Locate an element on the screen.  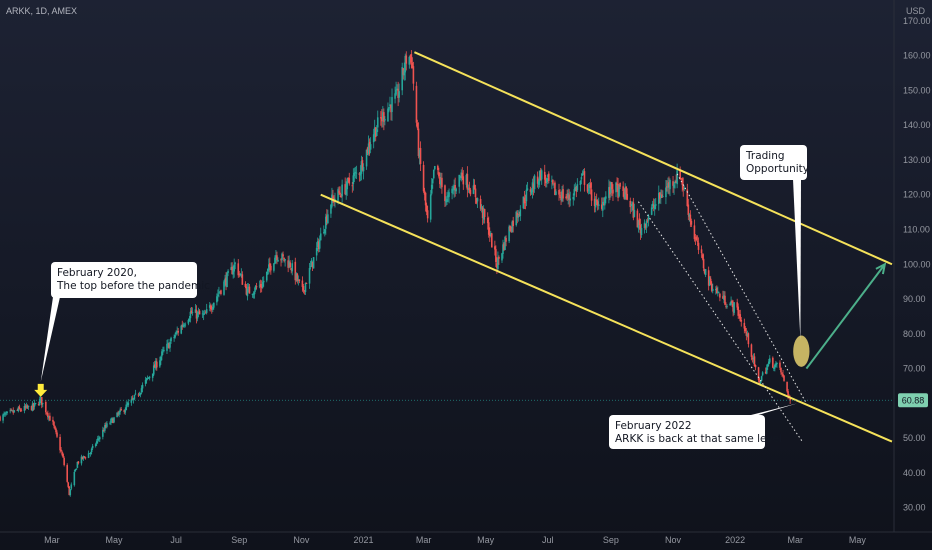
y-tick-label: 70.00 is located at coordinates (914, 369).